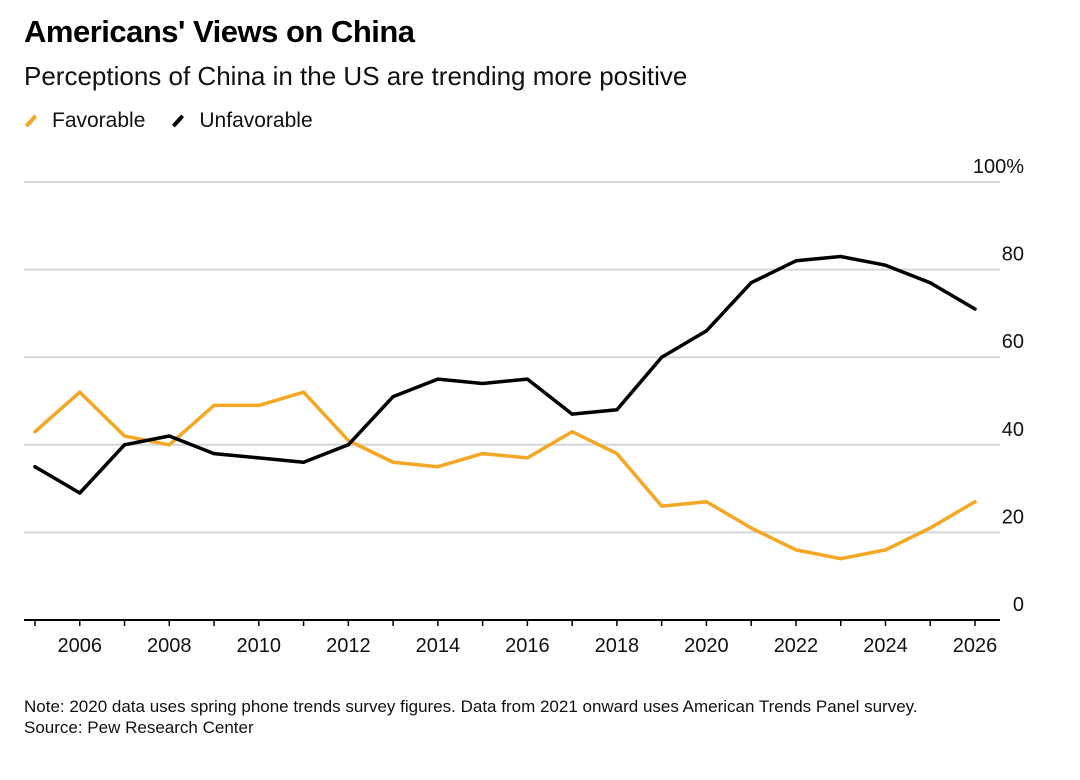  What do you see at coordinates (214, 405) in the screenshot?
I see `data-point-favorable-2009` at bounding box center [214, 405].